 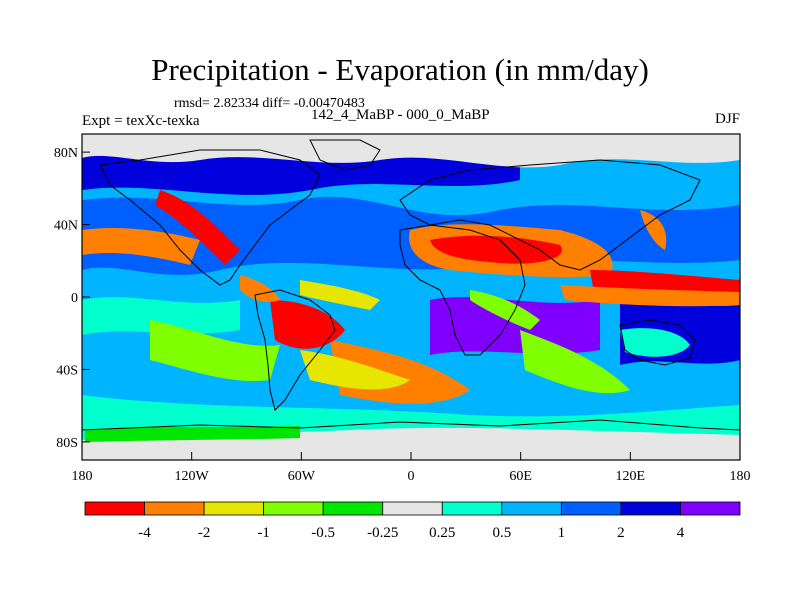 What do you see at coordinates (411, 468) in the screenshot?
I see `longitude-axis: 180 120W 60W 0 60E 120E 180` at bounding box center [411, 468].